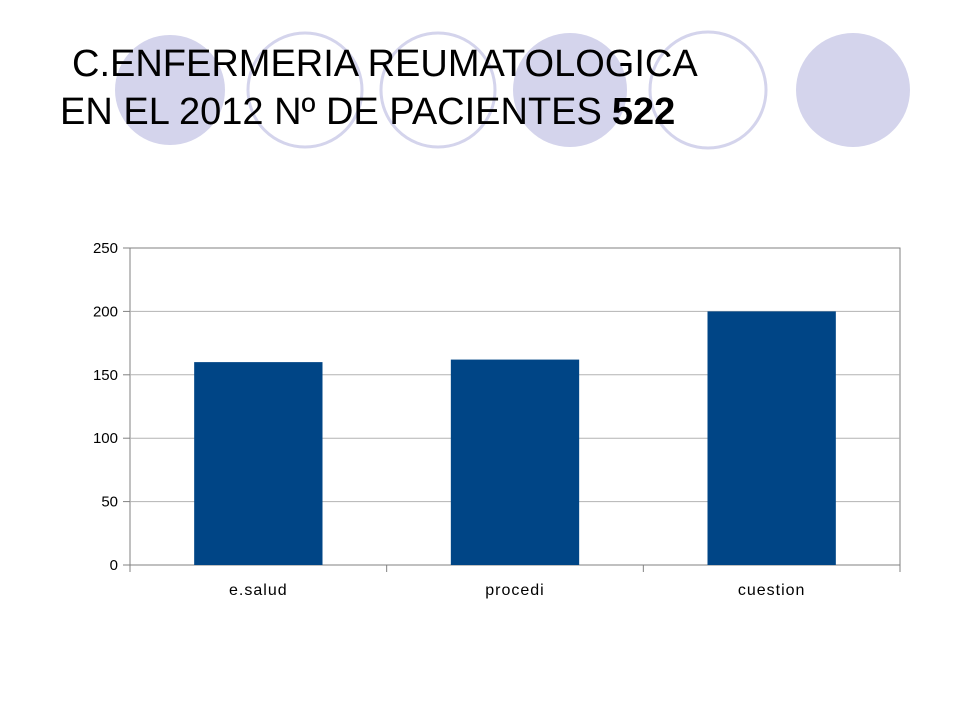 The height and width of the screenshot is (720, 960). Describe the element at coordinates (114, 565) in the screenshot. I see `y-tick-label: 0` at that location.